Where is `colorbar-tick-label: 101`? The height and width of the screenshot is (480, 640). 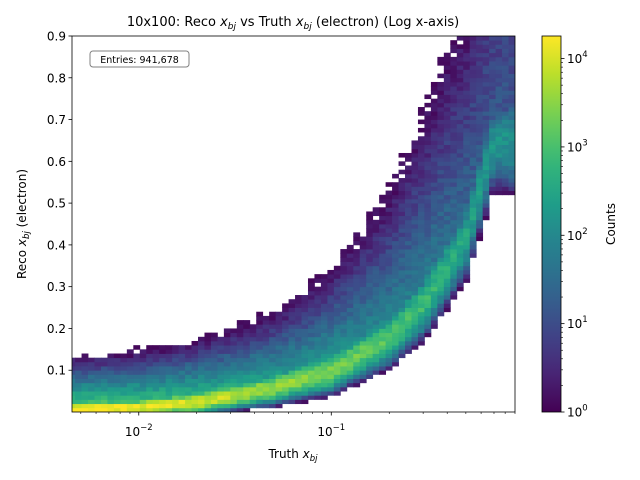 colorbar-tick-label: 101 is located at coordinates (577, 323).